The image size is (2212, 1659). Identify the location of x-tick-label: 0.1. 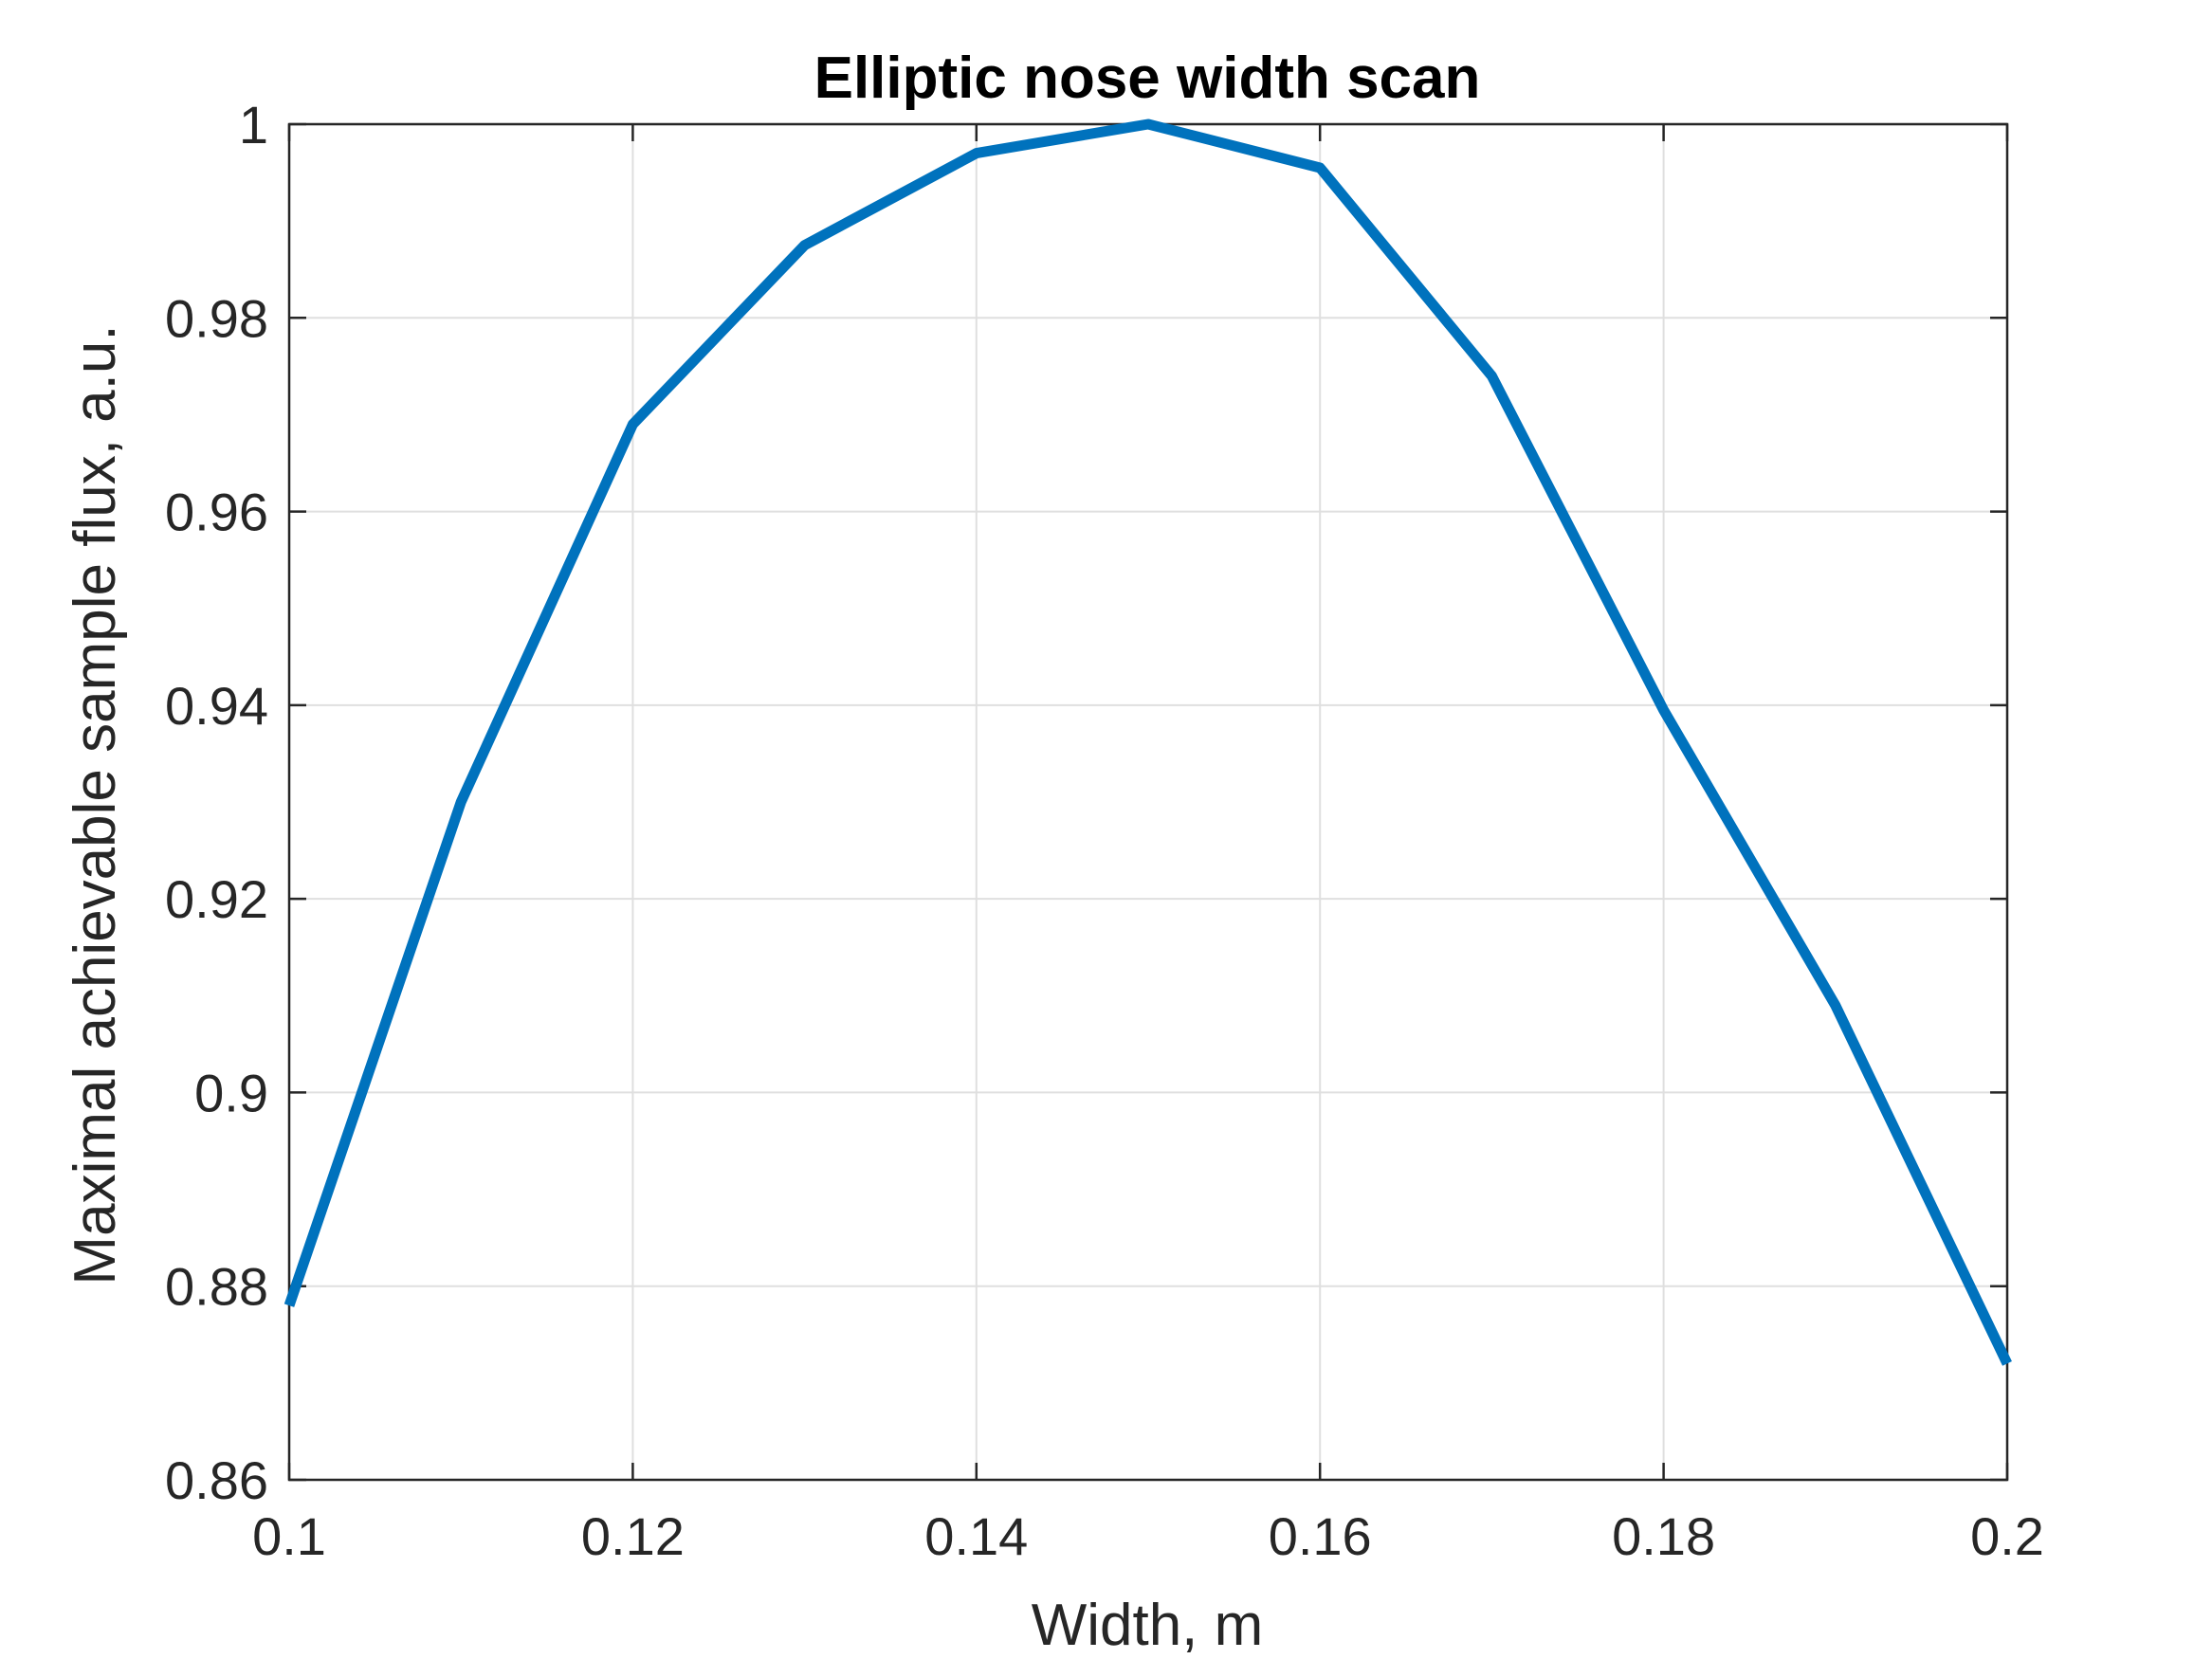
(289, 1536).